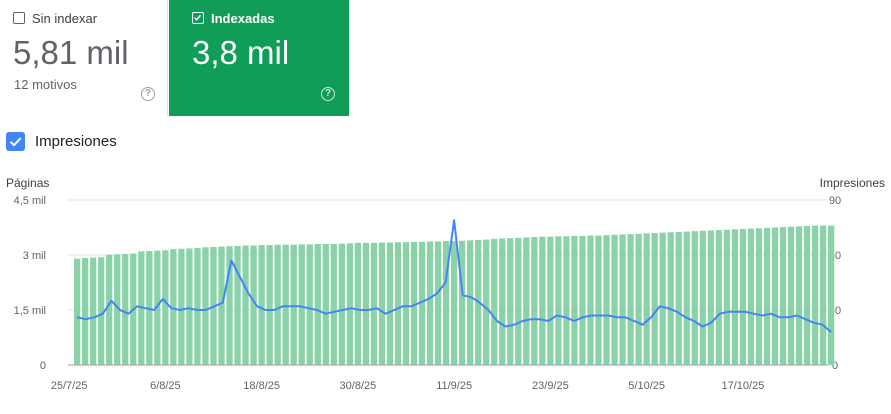 The height and width of the screenshot is (414, 891). I want to click on not-indexed-label: Sin indexar, so click(65, 18).